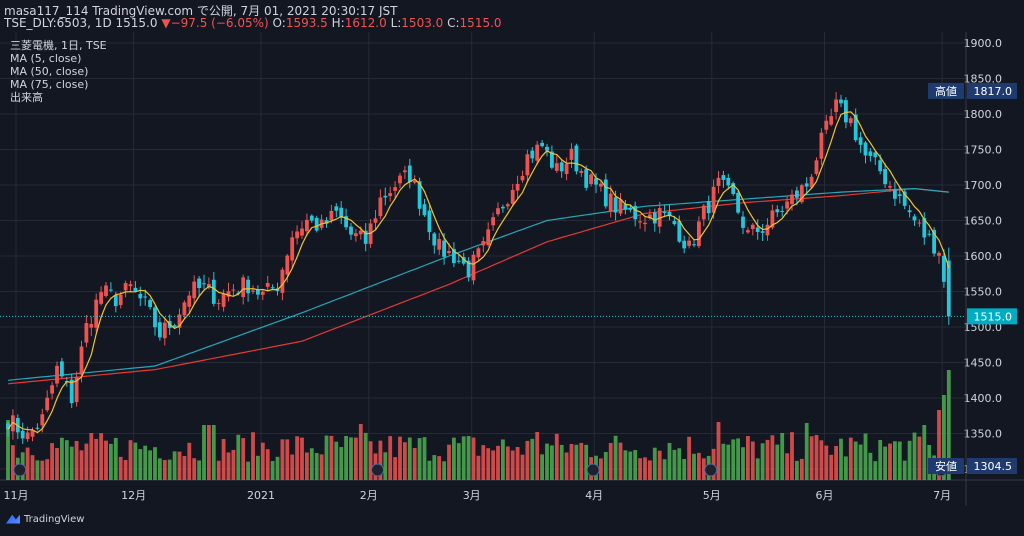 The width and height of the screenshot is (1024, 536). Describe the element at coordinates (46, 58) in the screenshot. I see `legend-ma5: MA (5, close)` at that location.